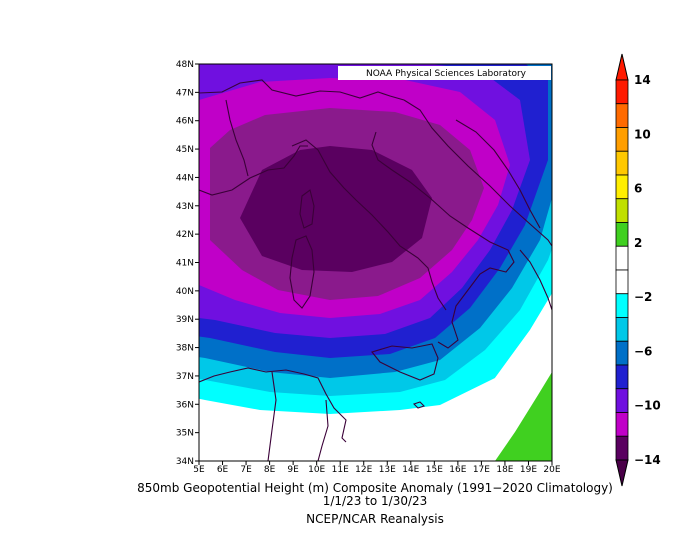 This screenshot has height=542, width=700. What do you see at coordinates (551, 470) in the screenshot?
I see `lon-tick-label: 20E` at bounding box center [551, 470].